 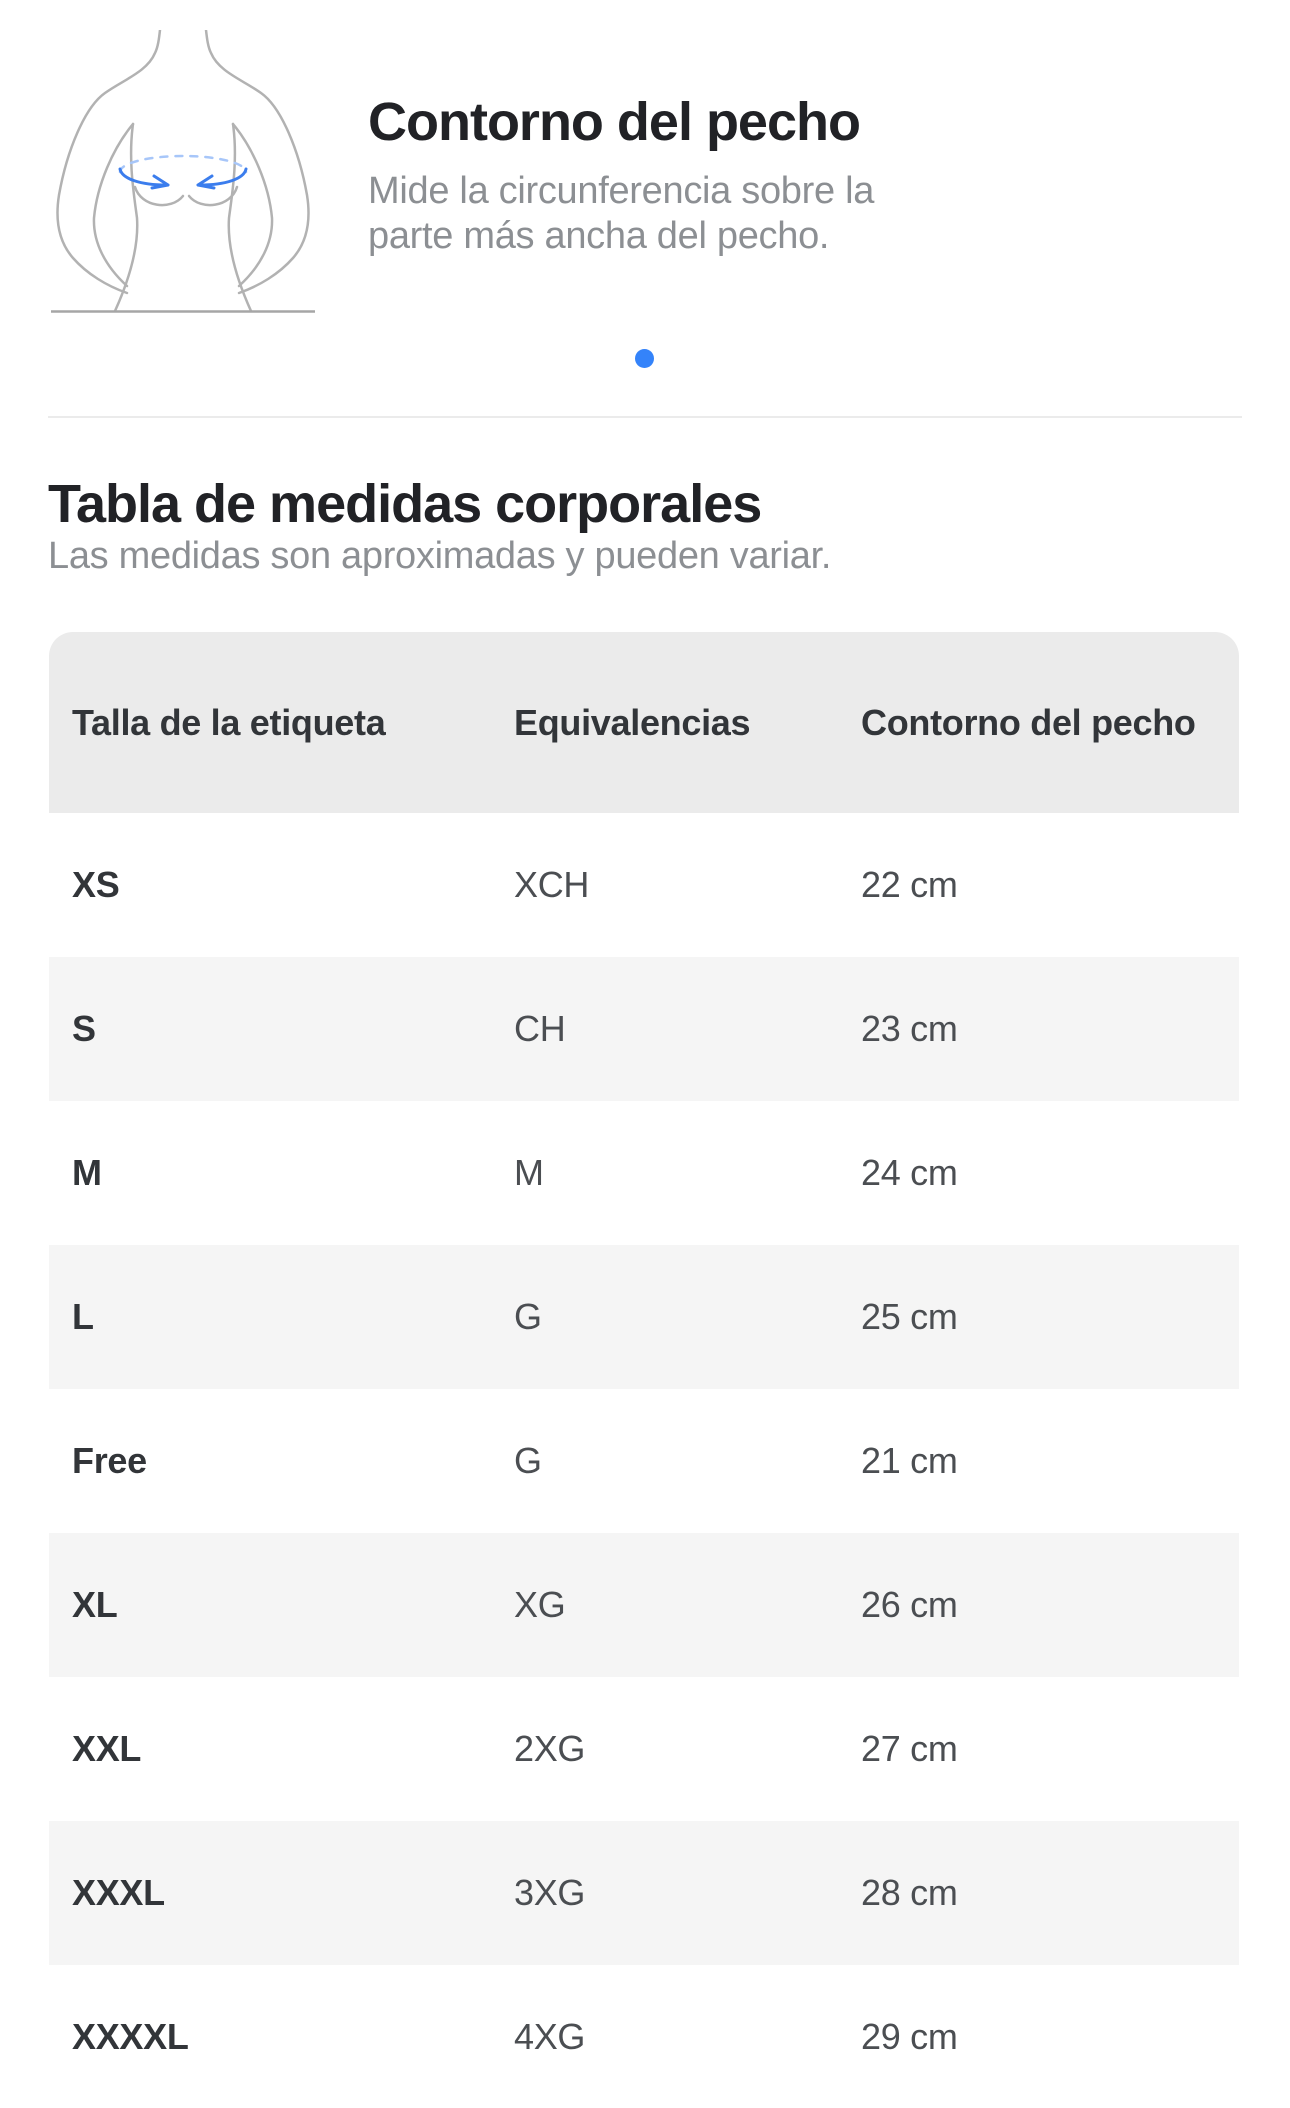 I want to click on cell-chest-measure: 28 cm, so click(x=909, y=1892).